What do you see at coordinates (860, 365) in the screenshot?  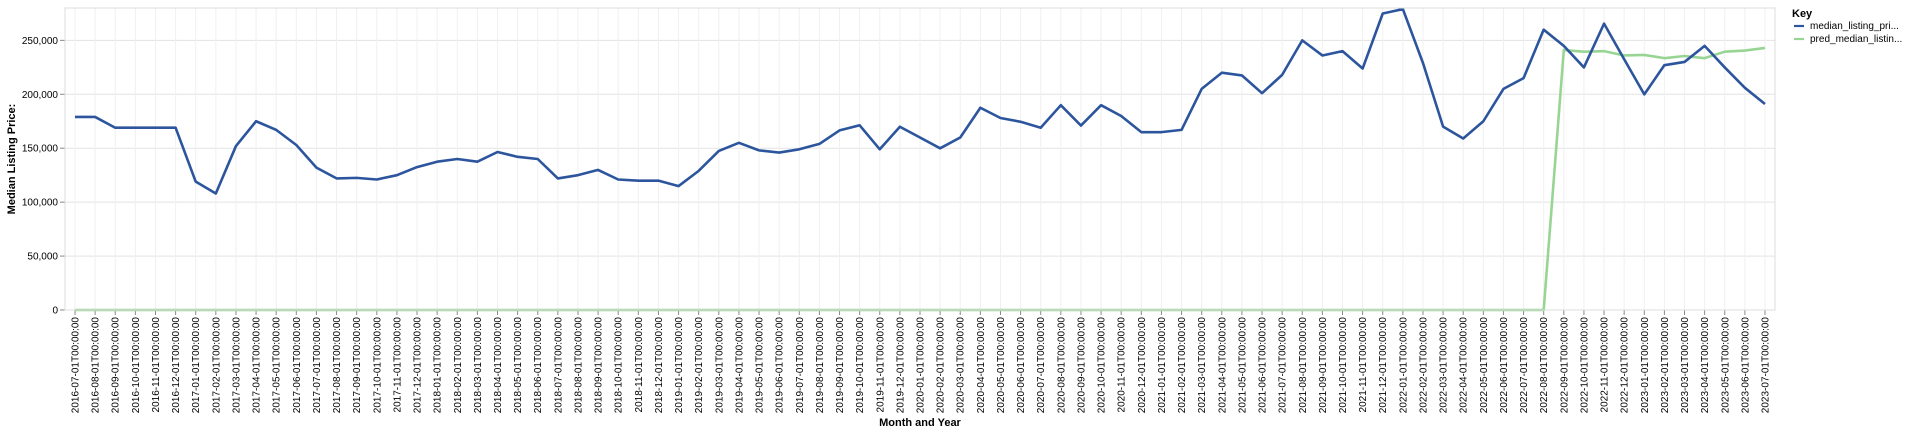 I see `x-tick-label: 2019-10-01T00:00:00` at bounding box center [860, 365].